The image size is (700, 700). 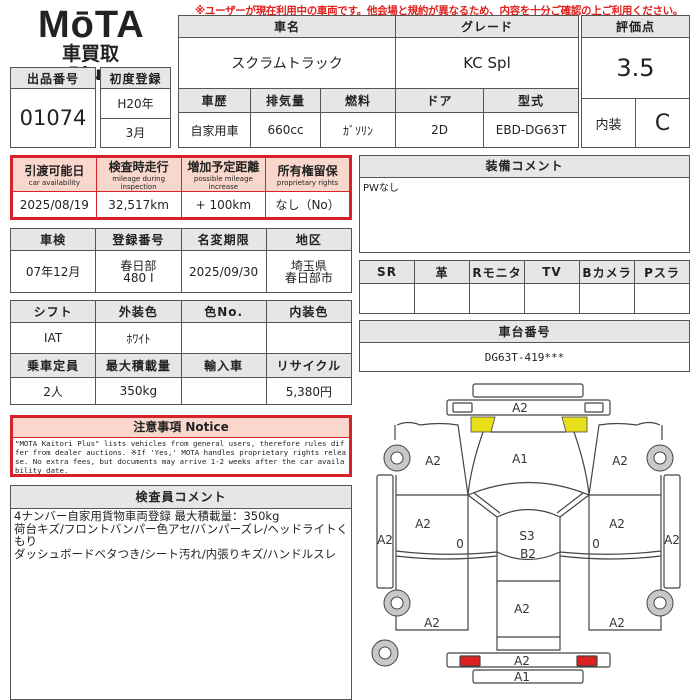 What do you see at coordinates (223, 311) in the screenshot?
I see `color-no-label: 色No.` at bounding box center [223, 311].